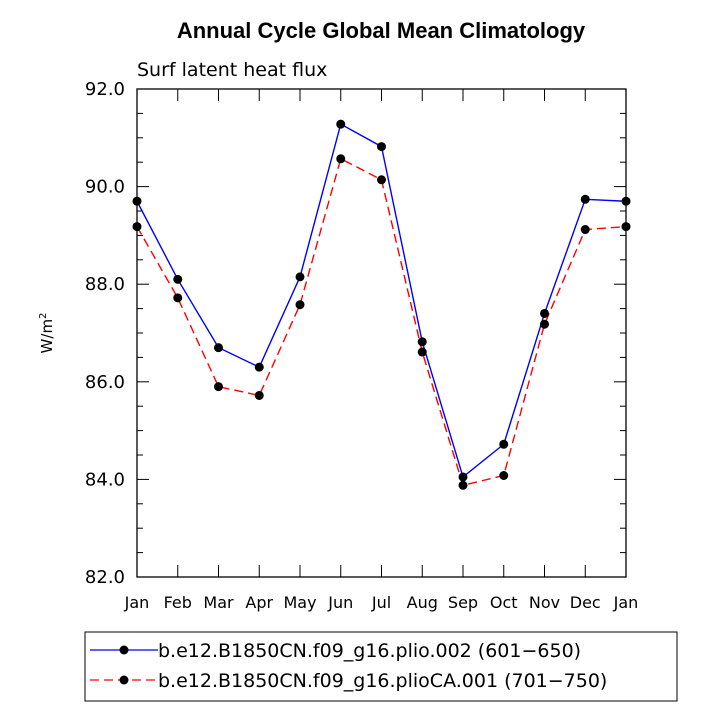 This screenshot has height=718, width=718. What do you see at coordinates (232, 70) in the screenshot?
I see `chart-subtitle: Surf latent heat flux` at bounding box center [232, 70].